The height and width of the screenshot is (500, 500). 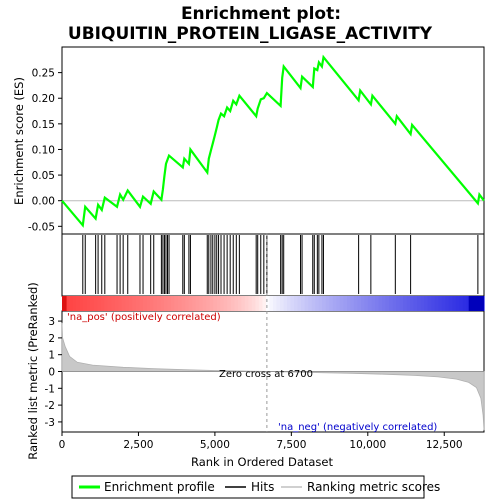 What do you see at coordinates (50, 423) in the screenshot?
I see `metric-y-tick-label: -3` at bounding box center [50, 423].